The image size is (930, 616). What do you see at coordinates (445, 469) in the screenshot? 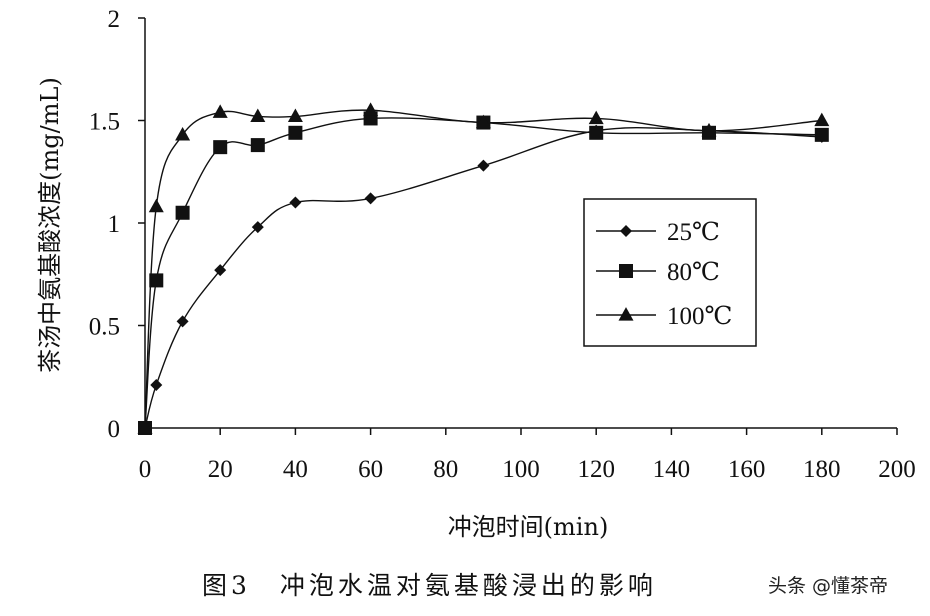
I see `x-tick-label: 80` at bounding box center [445, 469].